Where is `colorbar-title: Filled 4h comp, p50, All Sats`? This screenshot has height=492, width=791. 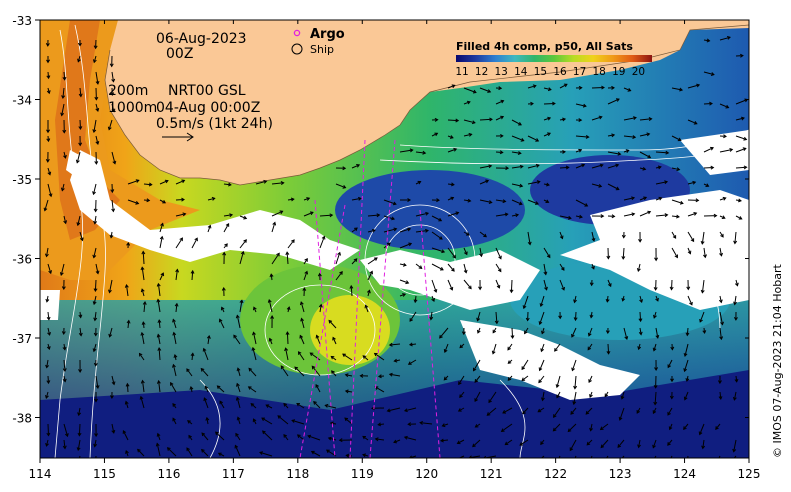
colorbar-title: Filled 4h comp, p50, All Sats is located at coordinates (544, 46).